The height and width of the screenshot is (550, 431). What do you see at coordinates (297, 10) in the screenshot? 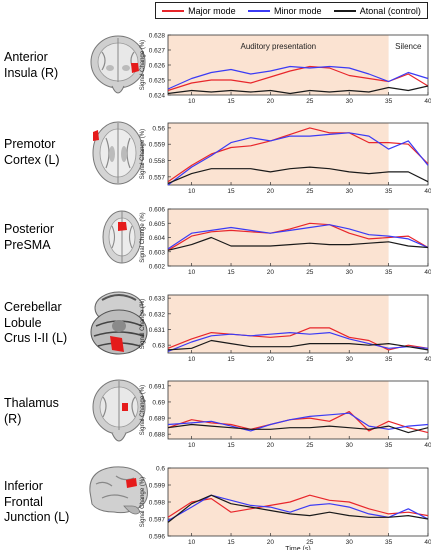
I see `legend-label-minor: Minor mode` at bounding box center [297, 10].